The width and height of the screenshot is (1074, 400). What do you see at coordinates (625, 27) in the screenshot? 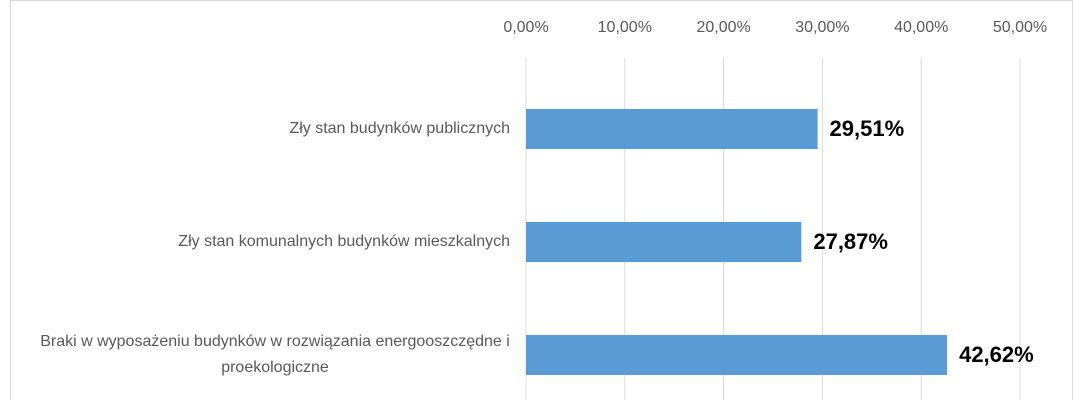
I see `x-tick-label: 10,00%` at bounding box center [625, 27].